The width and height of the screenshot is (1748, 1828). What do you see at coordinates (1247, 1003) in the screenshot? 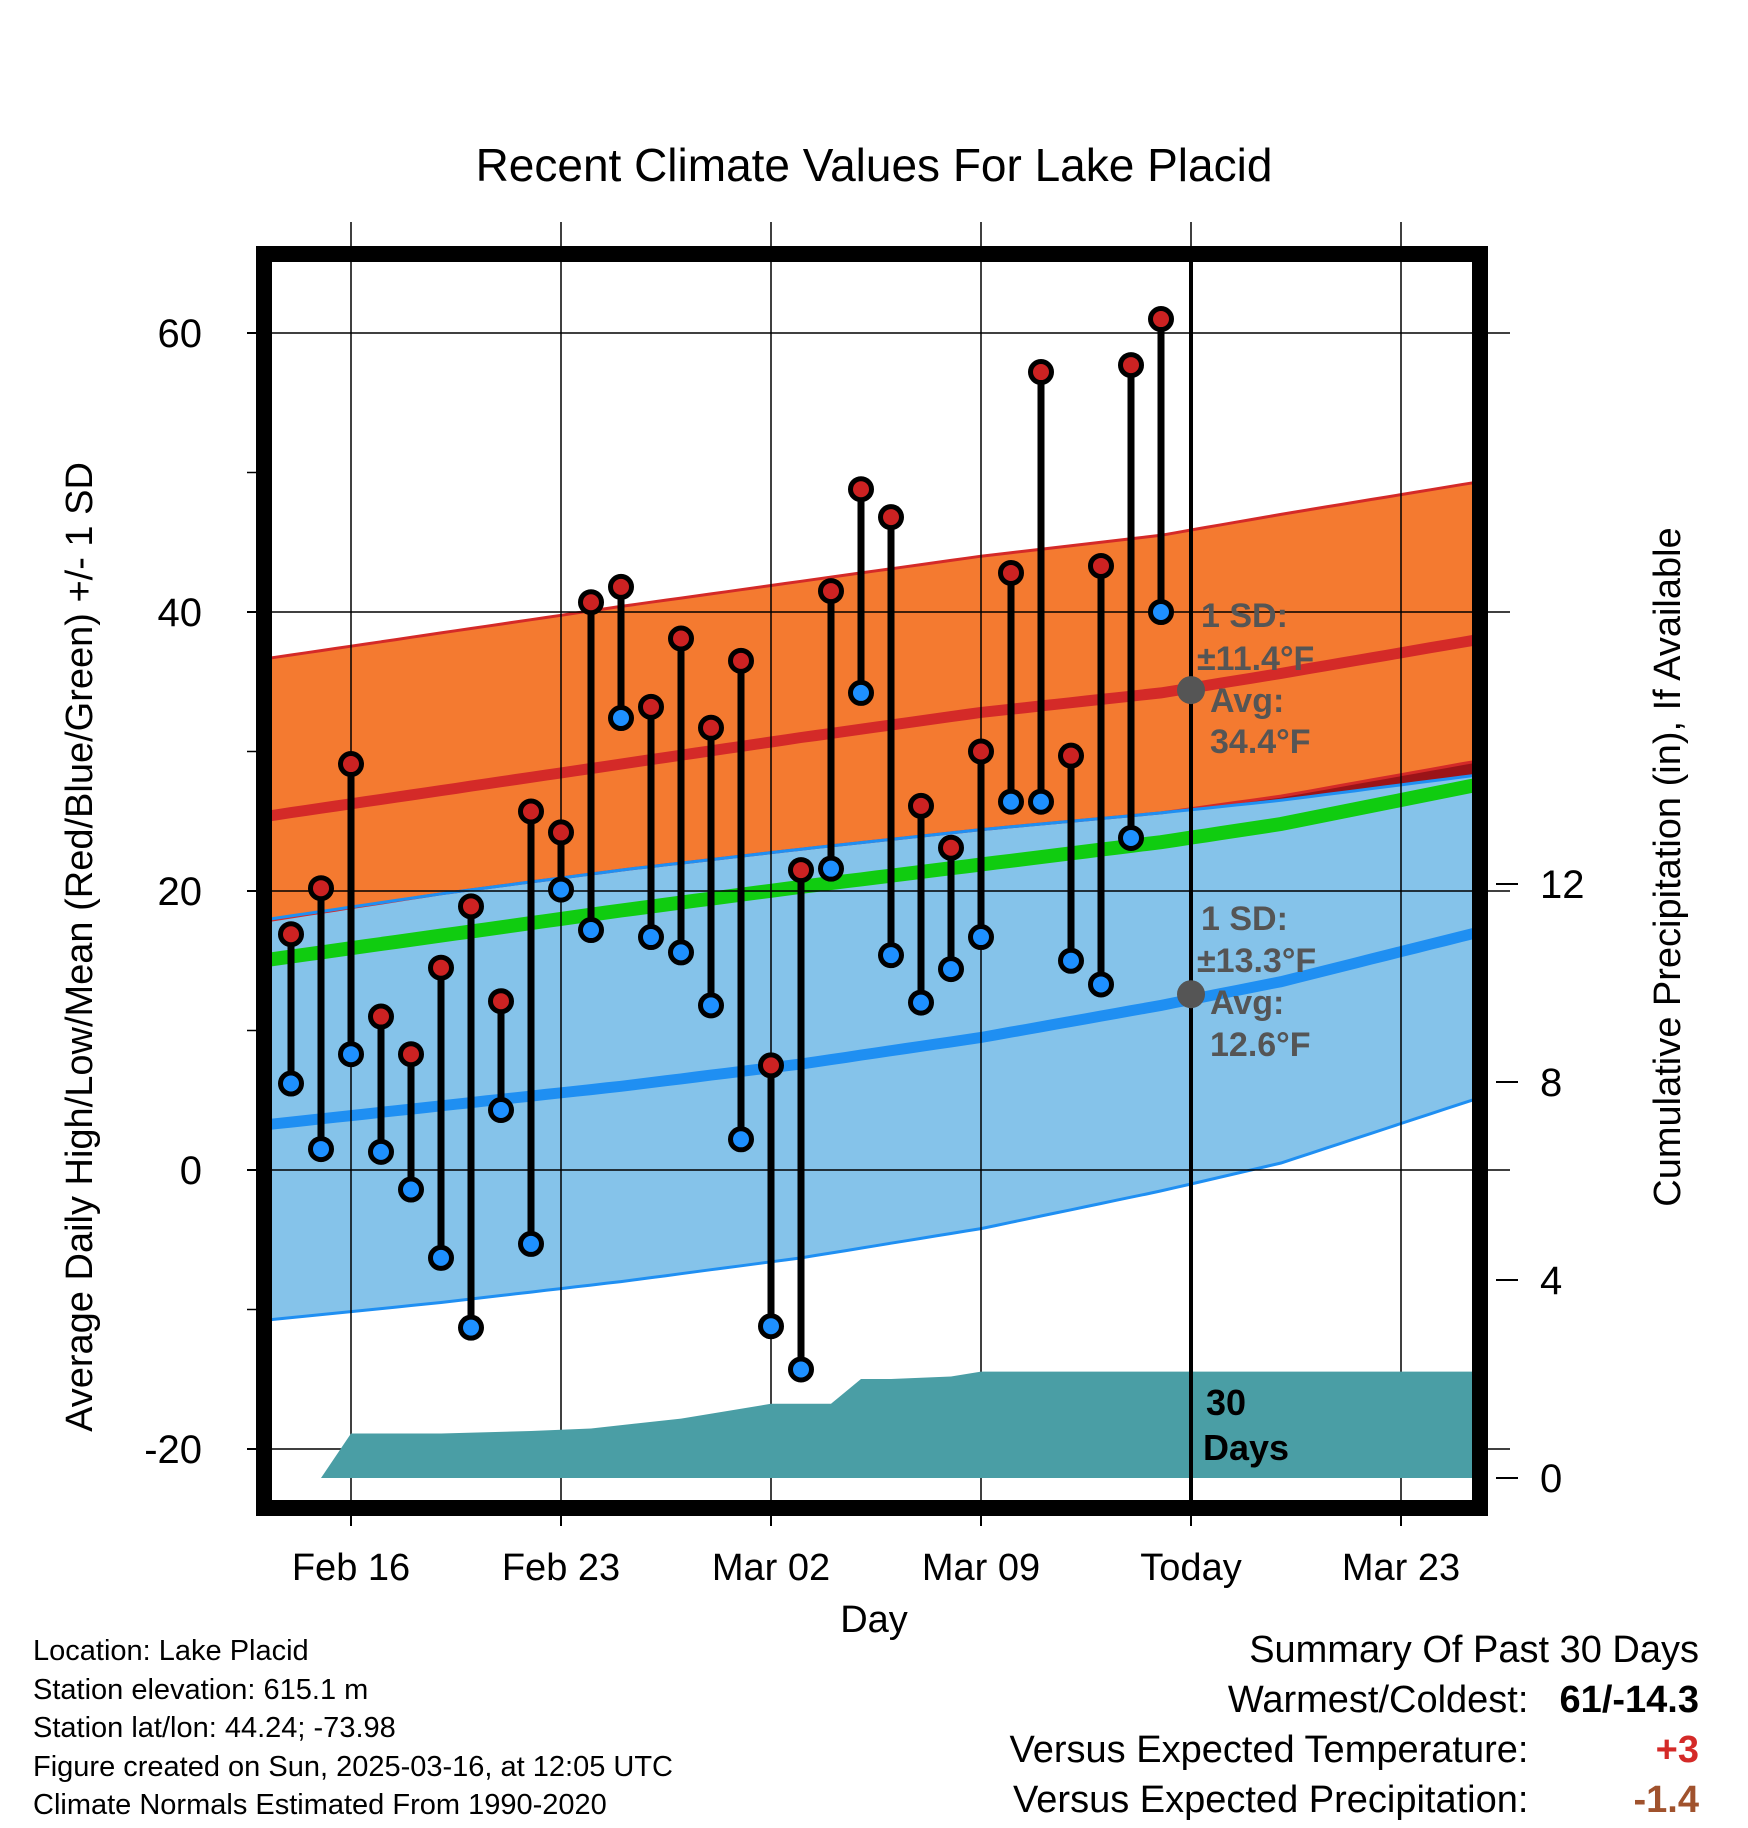
I see `low-avg-label: Avg:` at bounding box center [1247, 1003].